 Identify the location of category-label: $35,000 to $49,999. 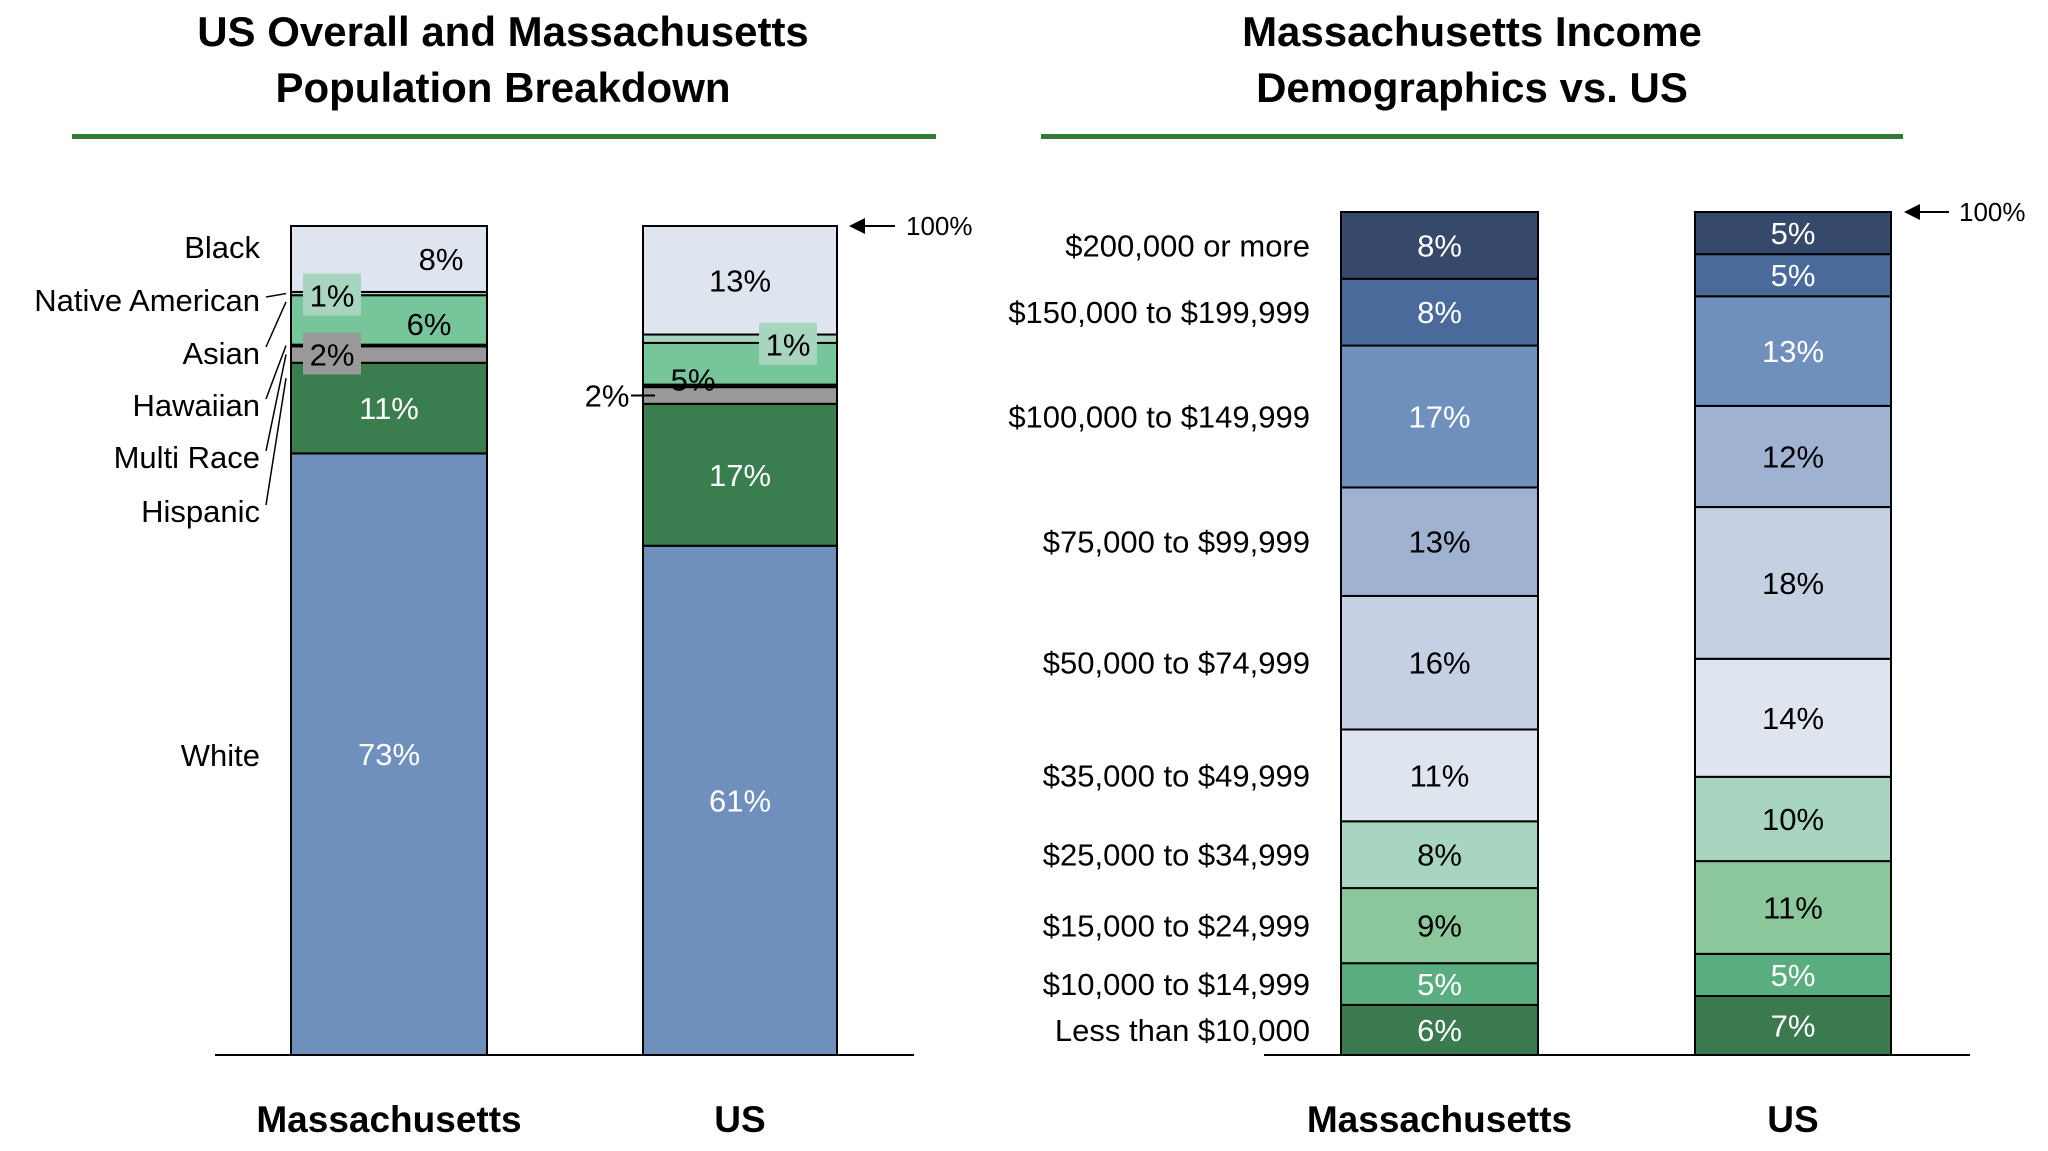
(1176, 775).